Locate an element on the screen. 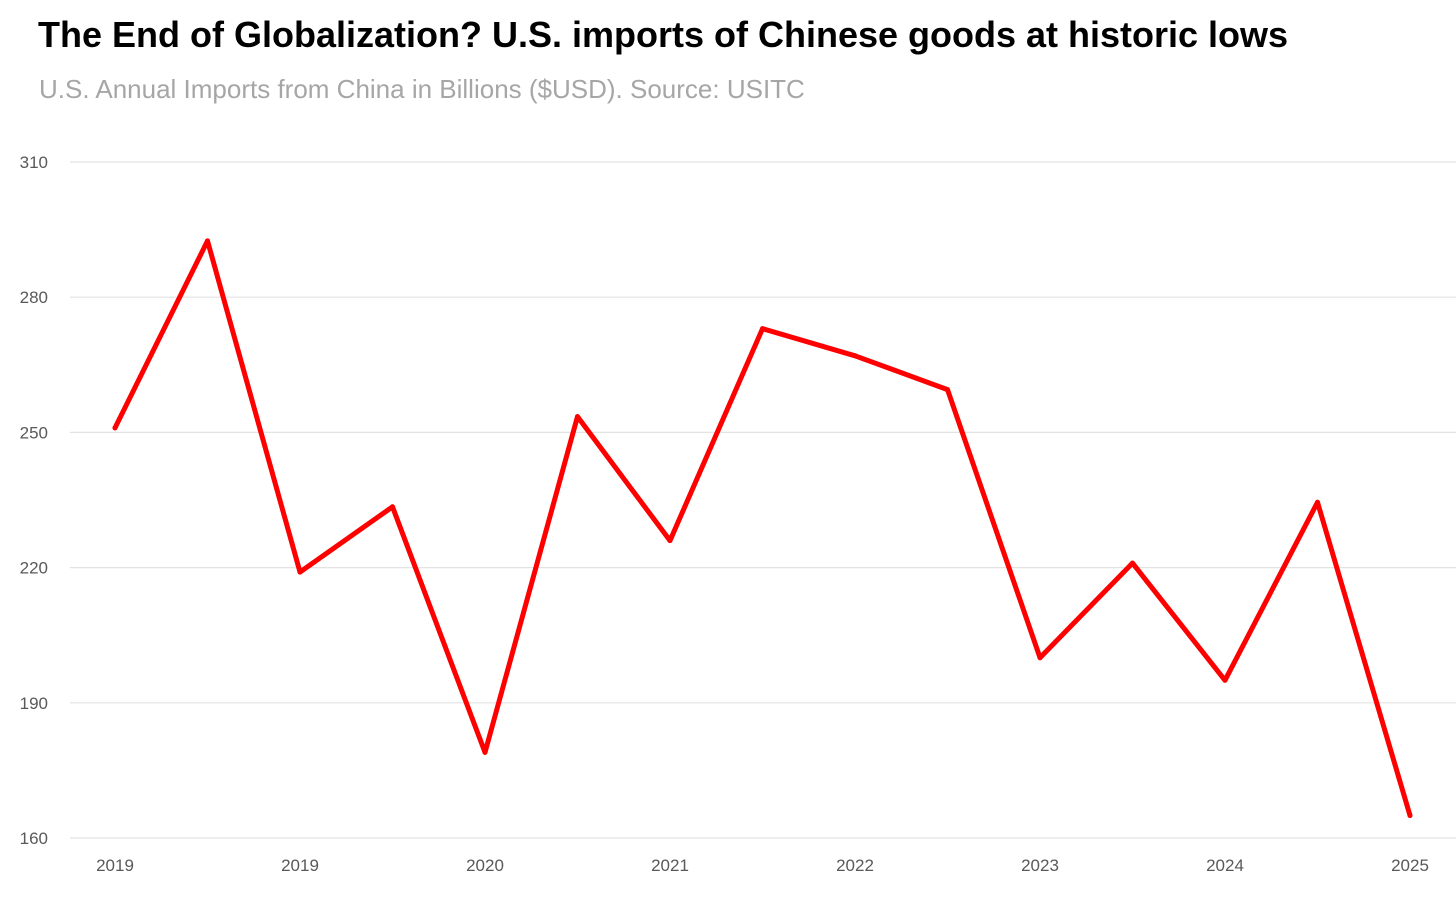  x-tick-label: 2020 is located at coordinates (485, 865).